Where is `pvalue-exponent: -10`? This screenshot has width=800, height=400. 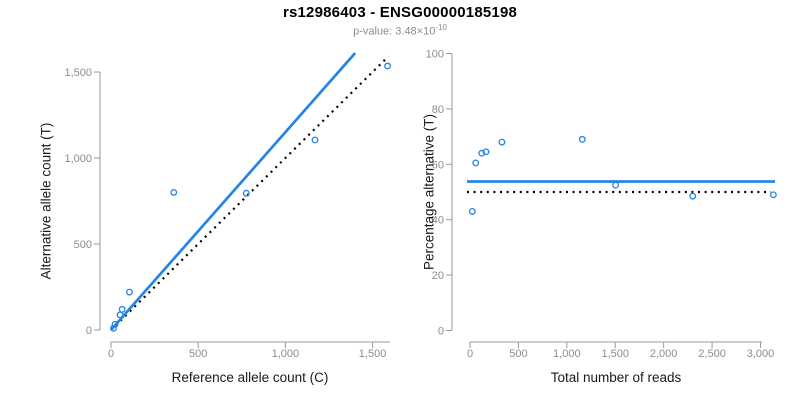
pvalue-exponent: -10 is located at coordinates (441, 27).